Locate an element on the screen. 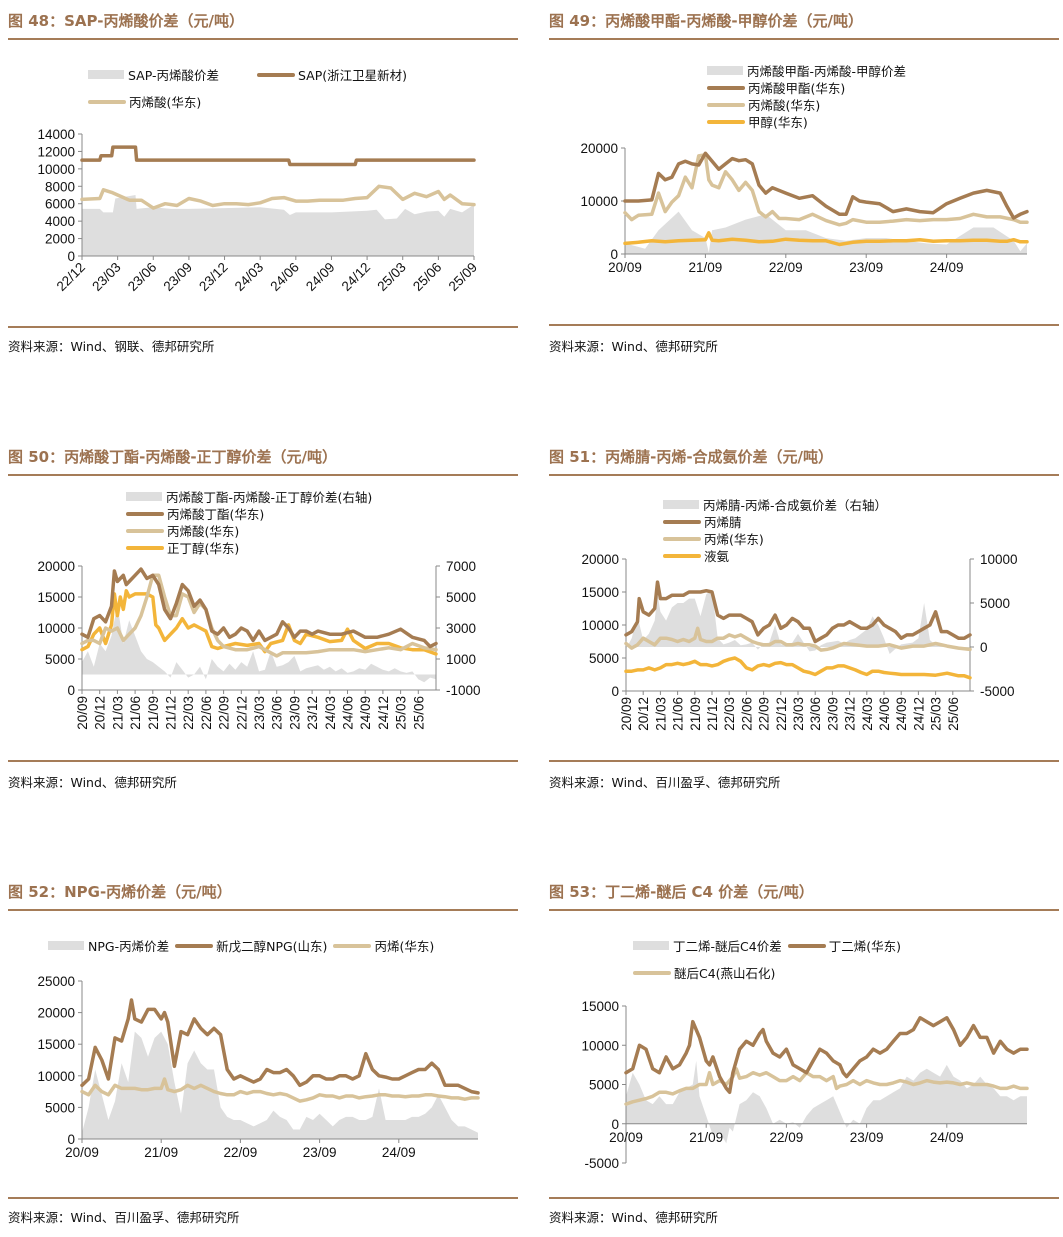 The width and height of the screenshot is (1063, 1237). y-right-tick-label: 7000 is located at coordinates (461, 566).